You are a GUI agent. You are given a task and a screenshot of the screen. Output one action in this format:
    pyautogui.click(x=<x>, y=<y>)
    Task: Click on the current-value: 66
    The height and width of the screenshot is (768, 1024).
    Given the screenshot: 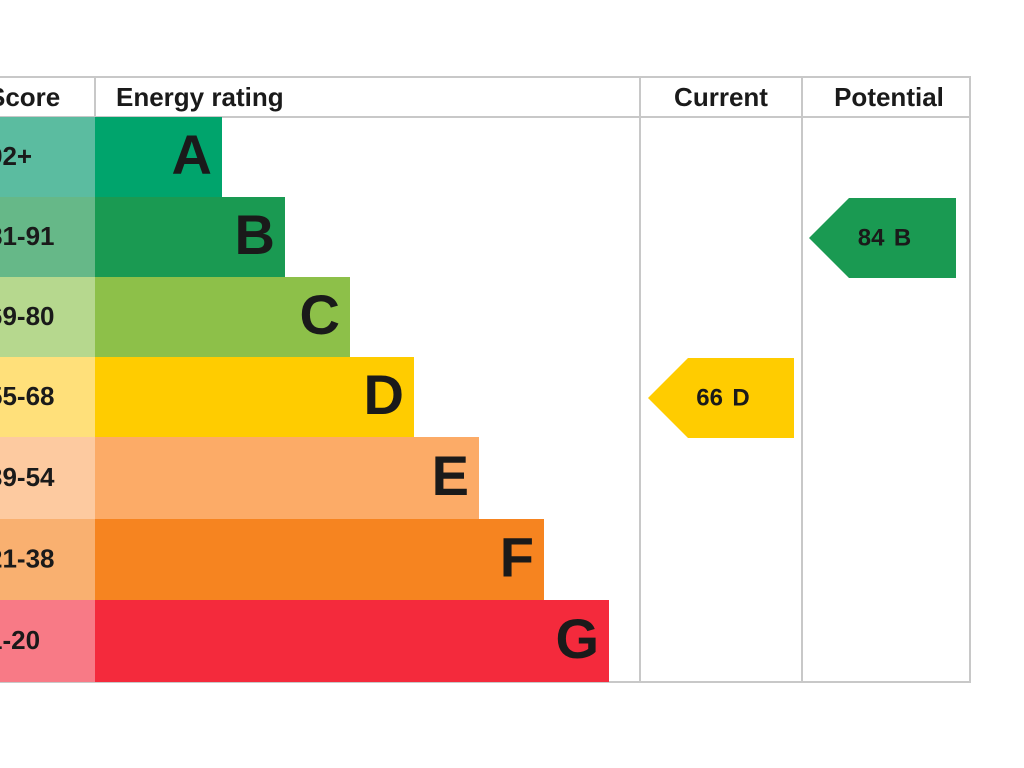 What is the action you would take?
    pyautogui.click(x=709, y=397)
    